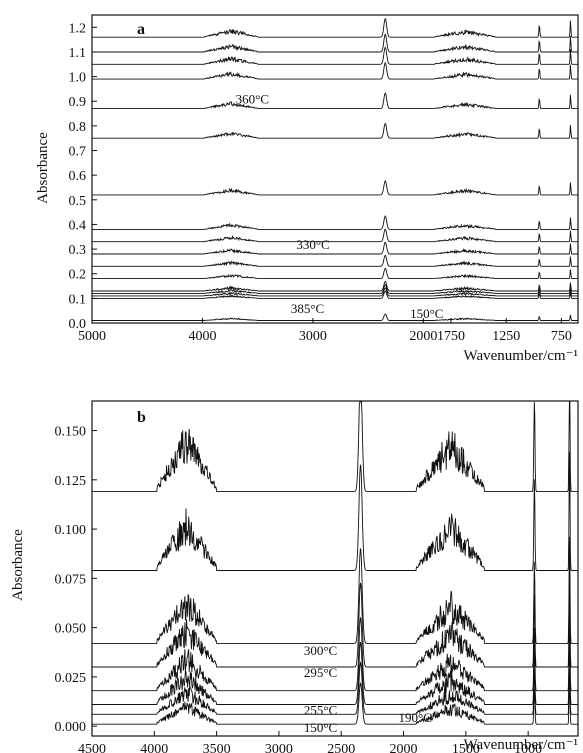 The image size is (583, 753). I want to click on panel-a-y-ticks: 0.0 0.1 0.2 0.3 0.4 0.5 0.6 0.7 0.8 0.9 1.0 1.1 1.2, so click(83, 176).